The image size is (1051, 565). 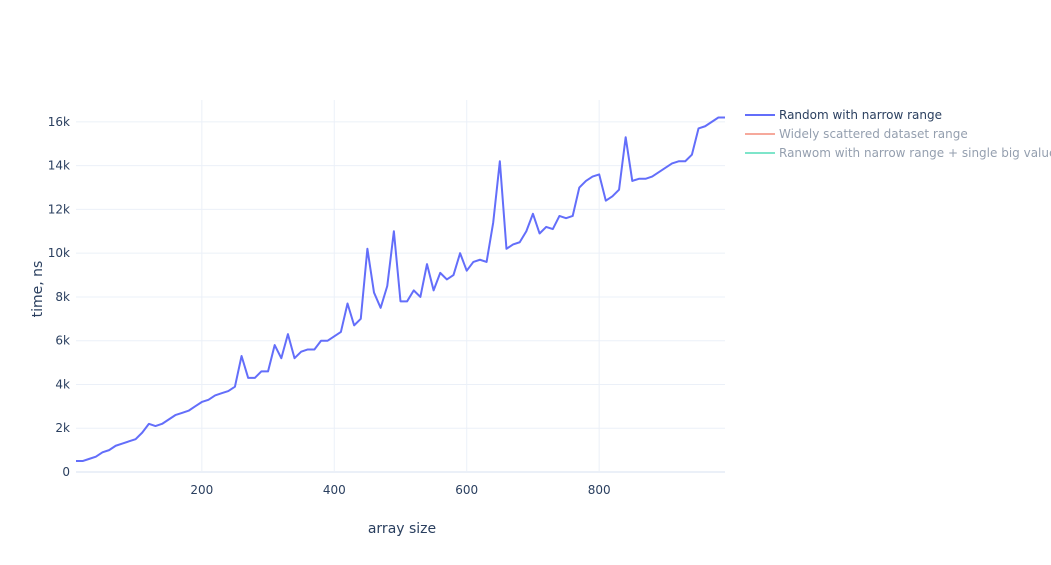 What do you see at coordinates (201, 490) in the screenshot?
I see `x-tick-label: 200` at bounding box center [201, 490].